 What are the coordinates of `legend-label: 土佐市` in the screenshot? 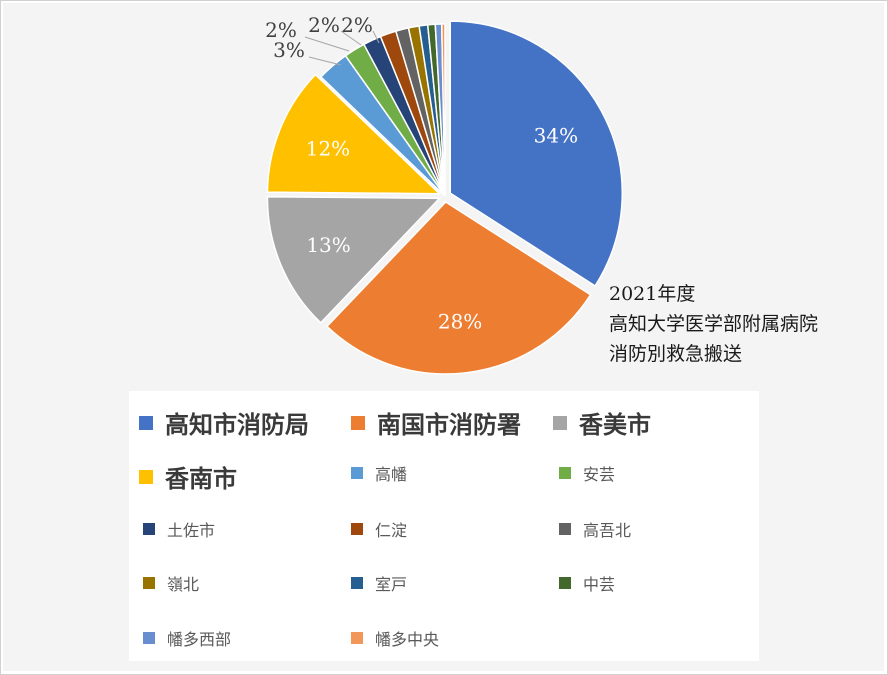 It's located at (191, 530).